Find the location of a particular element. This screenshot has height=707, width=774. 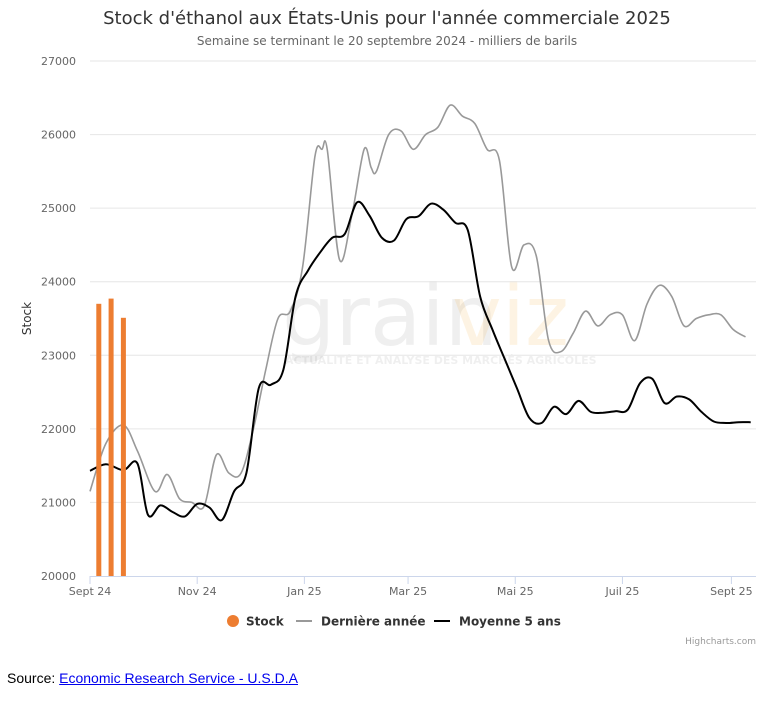

legend-item: Moyenne 5 ans is located at coordinates (497, 622).